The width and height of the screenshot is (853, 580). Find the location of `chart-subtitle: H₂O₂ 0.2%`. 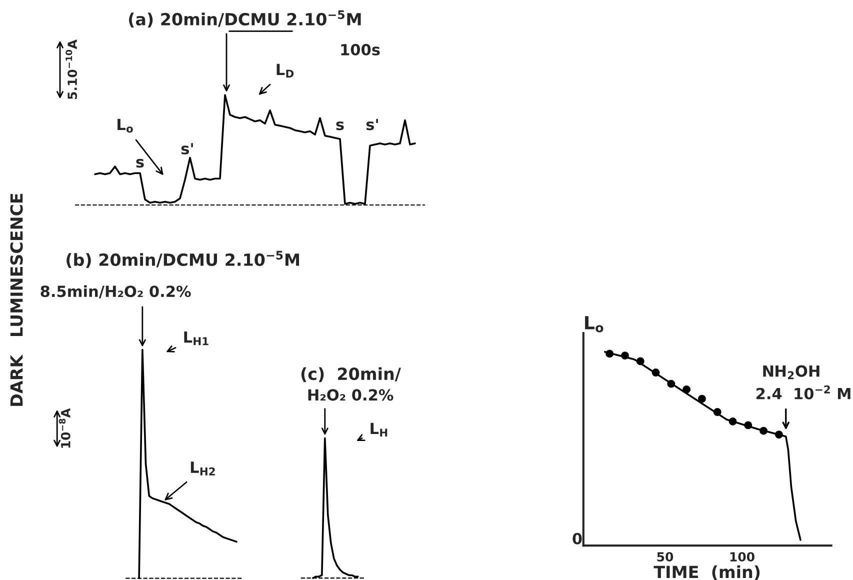

chart-subtitle: H₂O₂ 0.2% is located at coordinates (351, 395).